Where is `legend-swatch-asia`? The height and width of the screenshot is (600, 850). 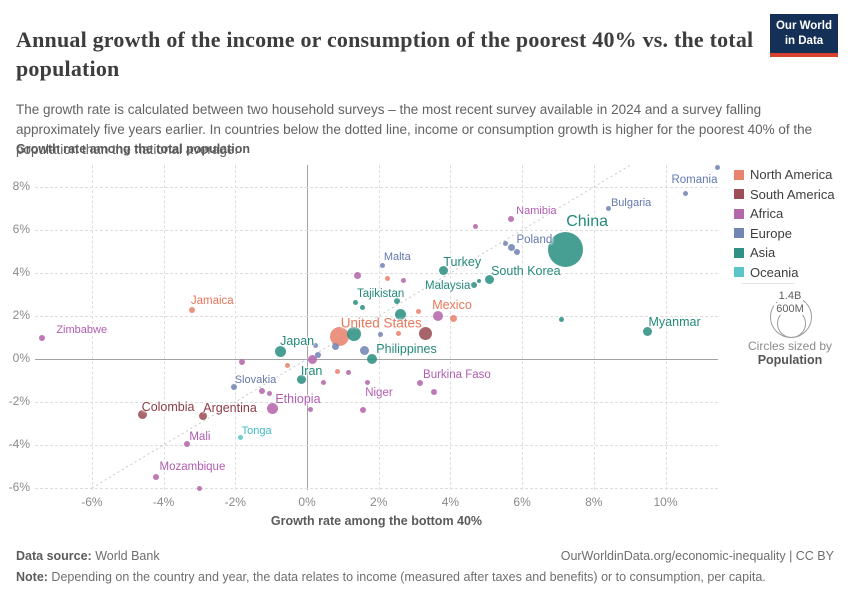
legend-swatch-asia is located at coordinates (739, 252).